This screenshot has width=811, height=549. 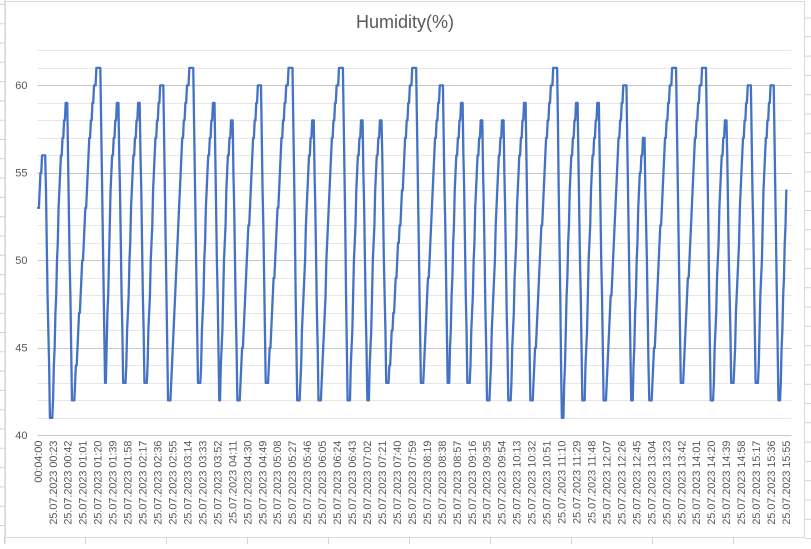 What do you see at coordinates (323, 483) in the screenshot?
I see `svg-text: 25.07.2023 06:05` at bounding box center [323, 483].